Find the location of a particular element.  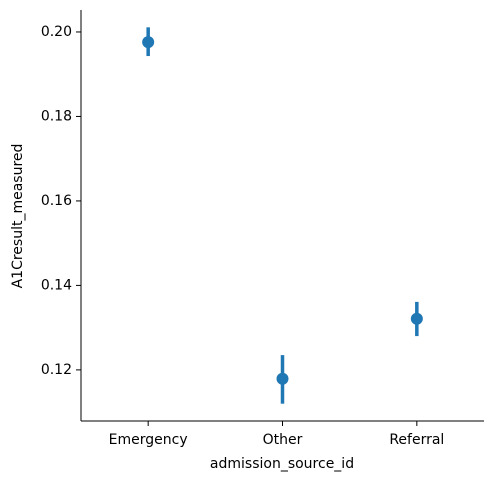

x-axis-label: admission_source_id is located at coordinates (282, 464).